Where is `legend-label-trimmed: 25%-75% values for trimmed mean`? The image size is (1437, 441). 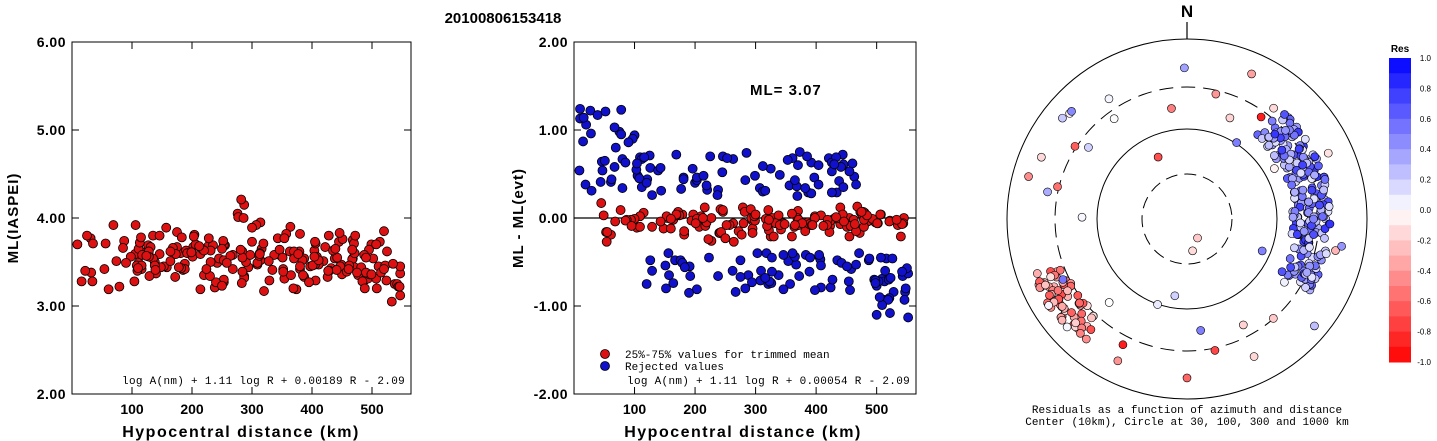
legend-label-trimmed: 25%-75% values for trimmed mean is located at coordinates (727, 356).